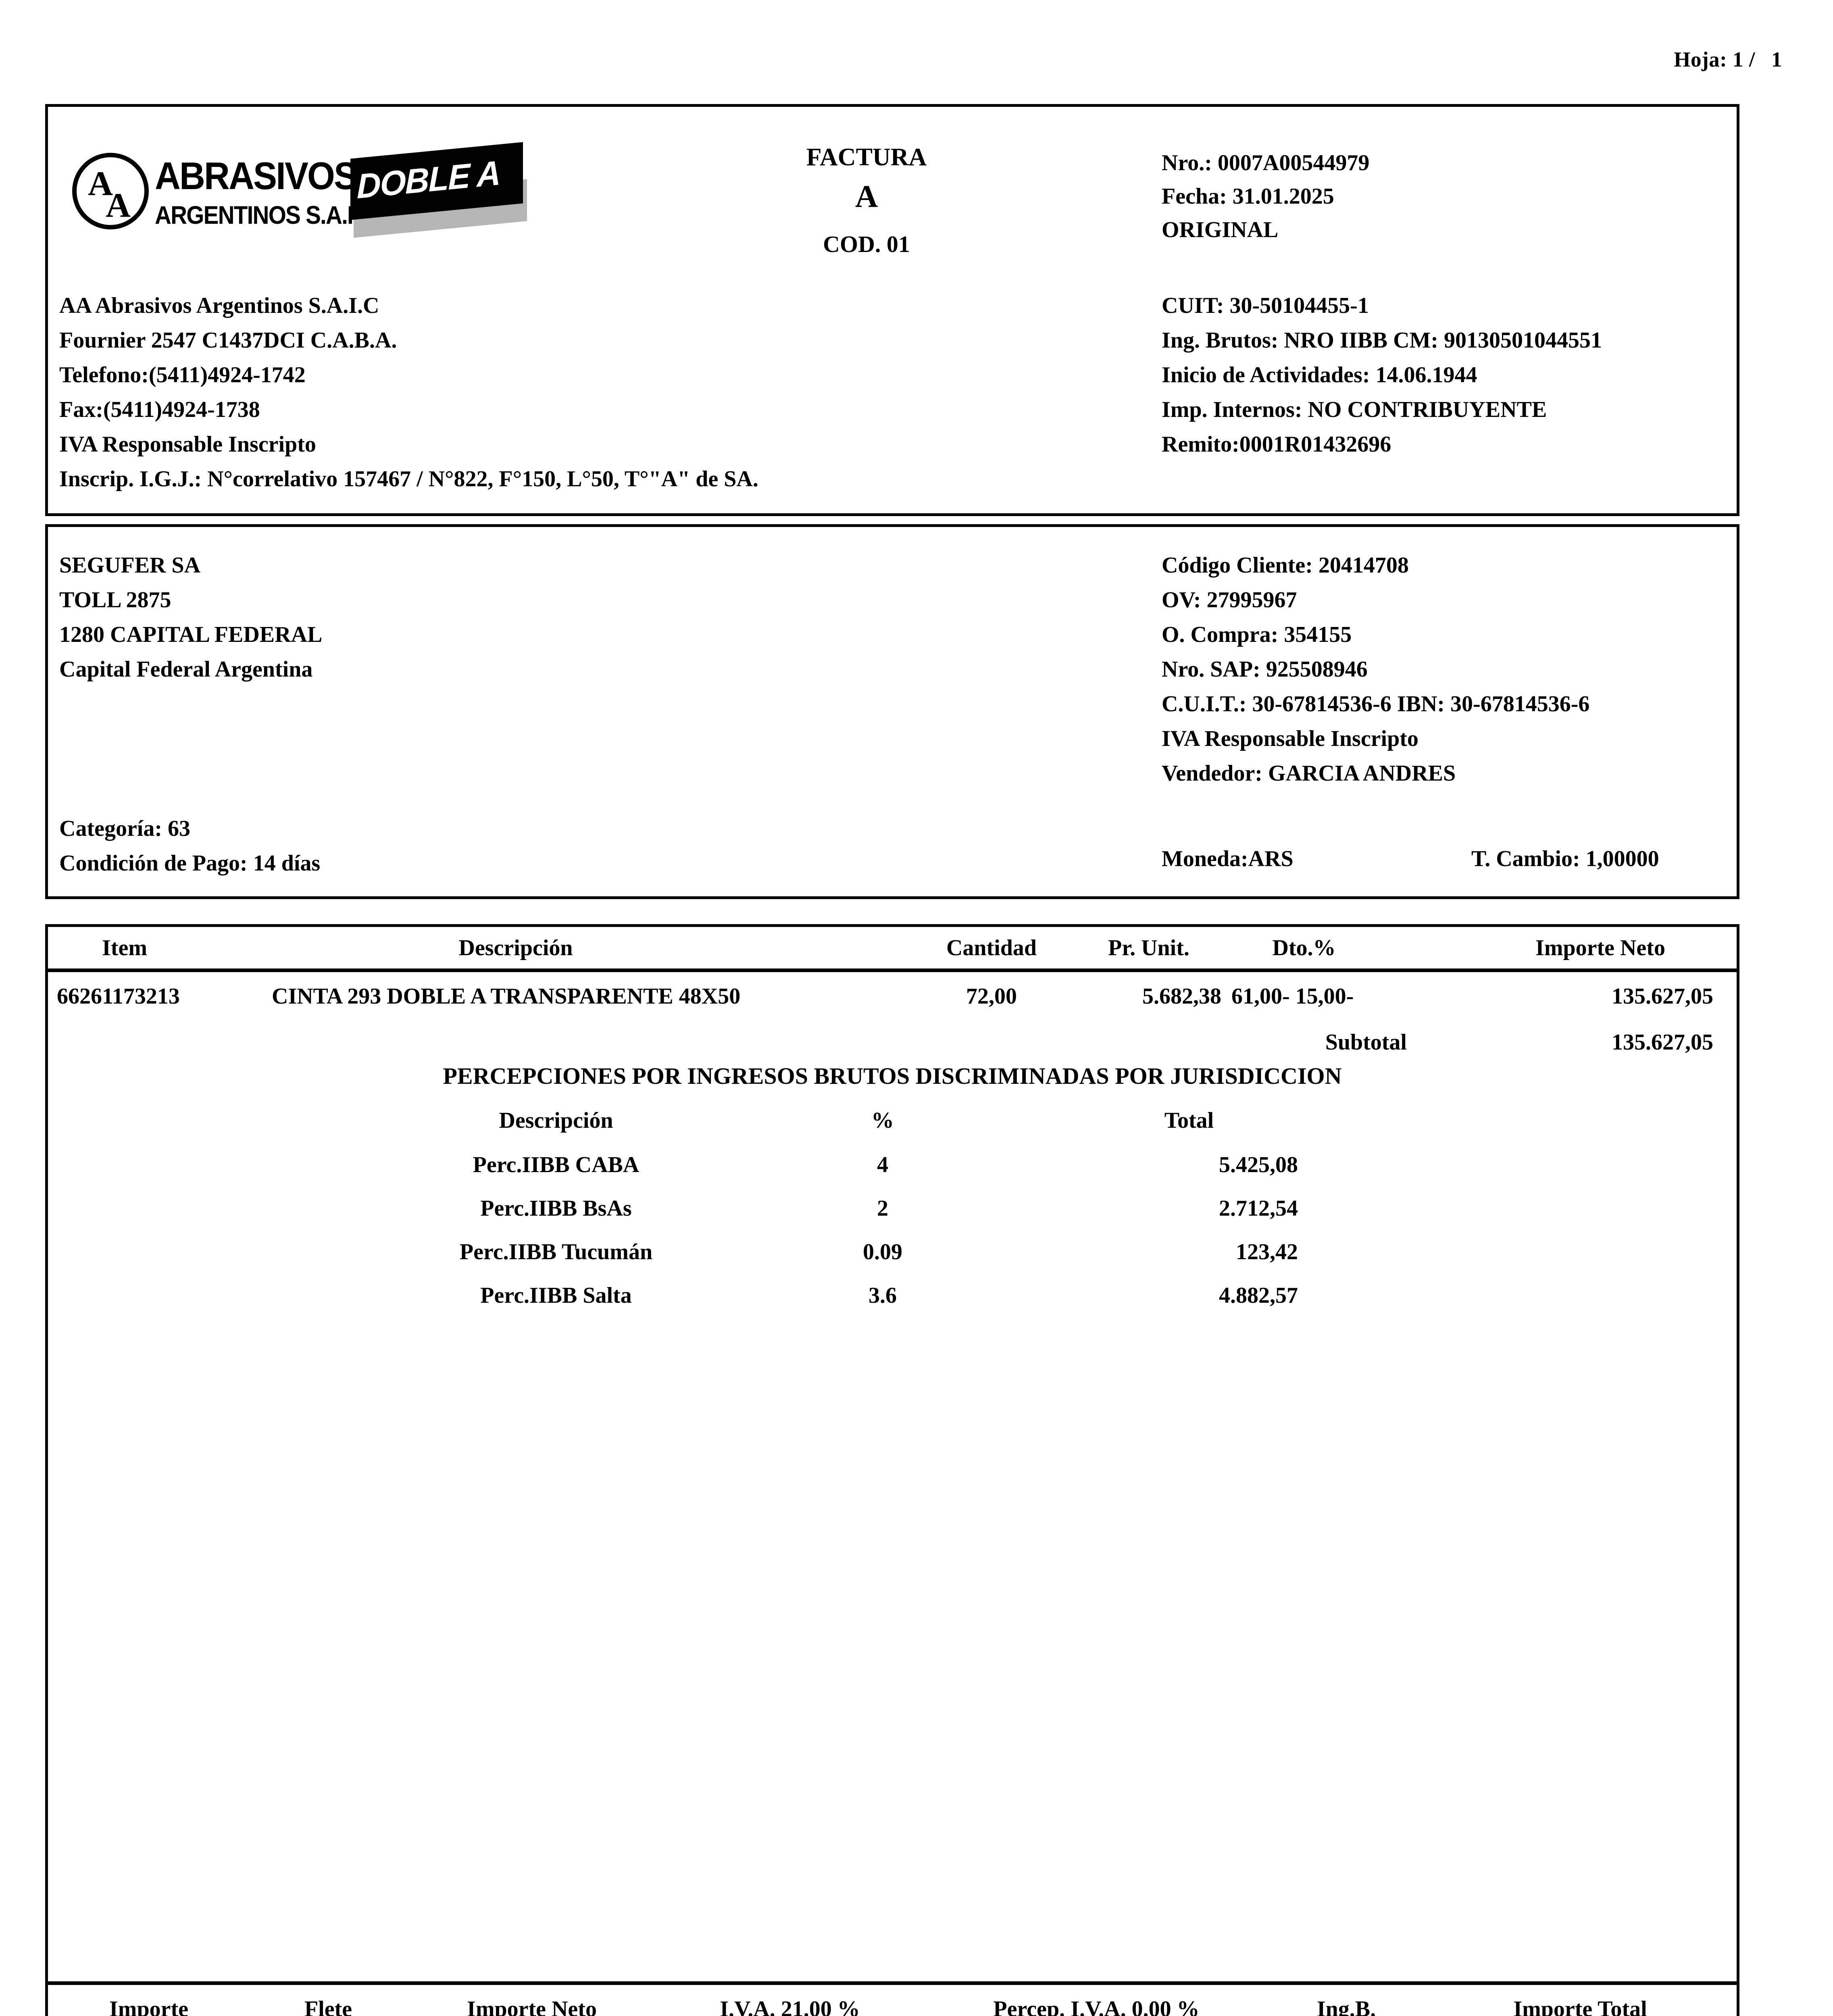  I want to click on issuer-phone: Telefono:(5411)4924-1742, so click(182, 374).